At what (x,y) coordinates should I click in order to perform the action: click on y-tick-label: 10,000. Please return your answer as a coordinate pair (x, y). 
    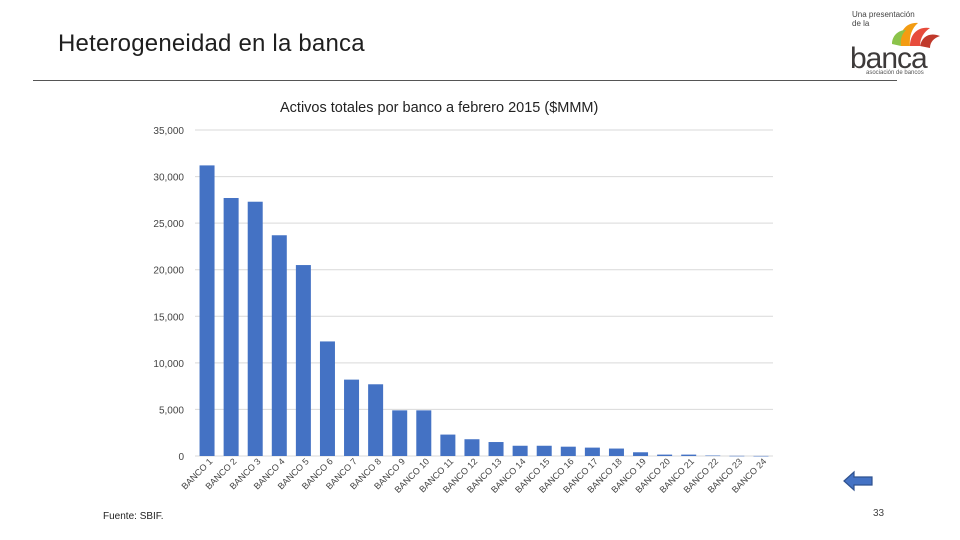
    Looking at the image, I should click on (168, 364).